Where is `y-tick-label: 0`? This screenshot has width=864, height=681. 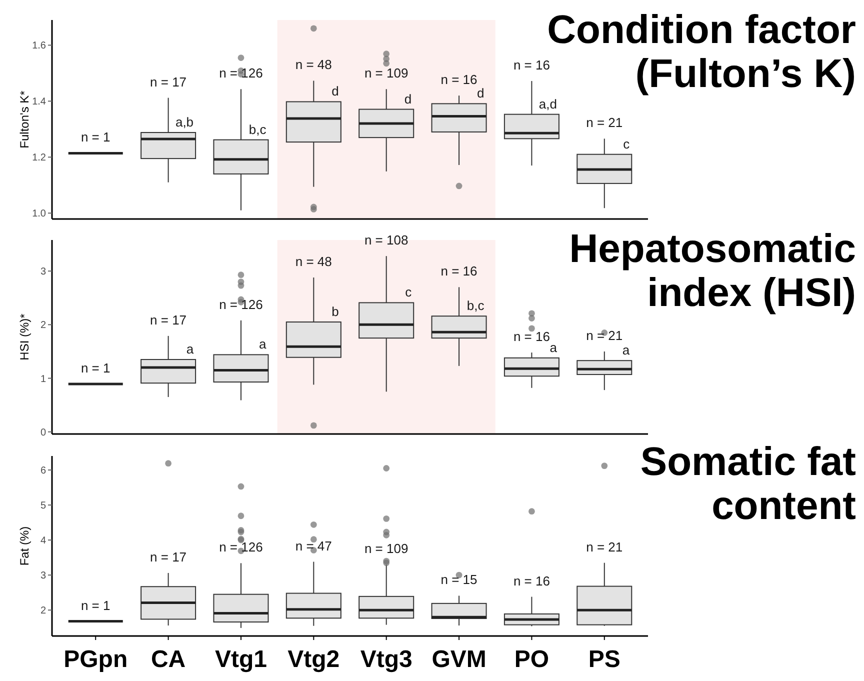 y-tick-label: 0 is located at coordinates (43, 432).